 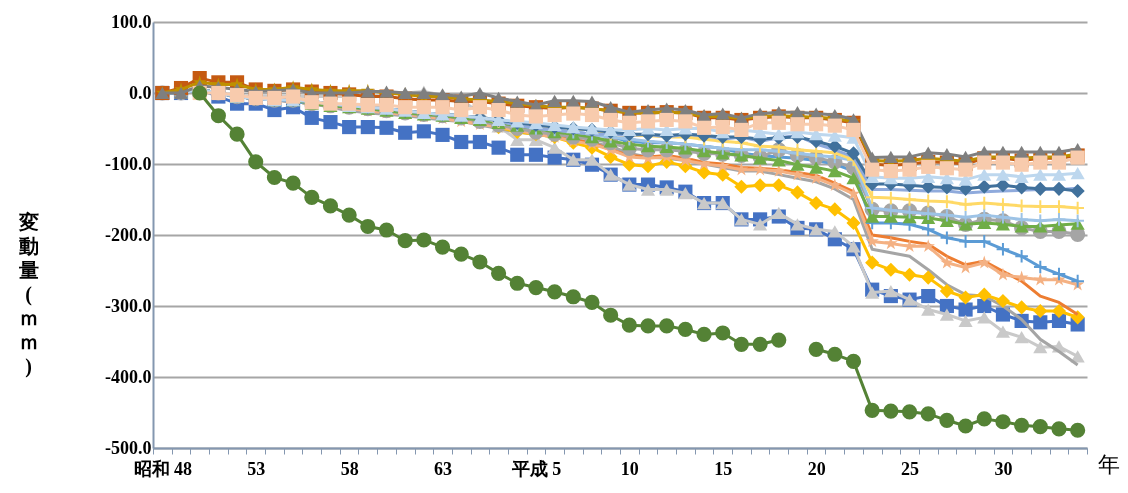 I want to click on x-tick-label: 昭和 48, so click(x=163, y=468).